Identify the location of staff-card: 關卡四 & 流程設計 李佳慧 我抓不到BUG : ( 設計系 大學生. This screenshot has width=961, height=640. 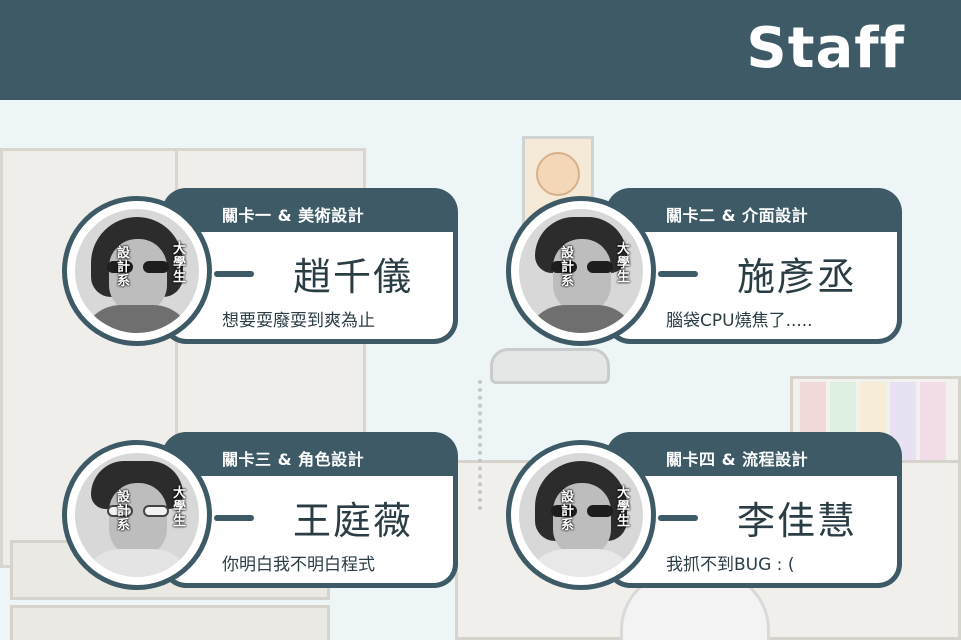
(706, 511).